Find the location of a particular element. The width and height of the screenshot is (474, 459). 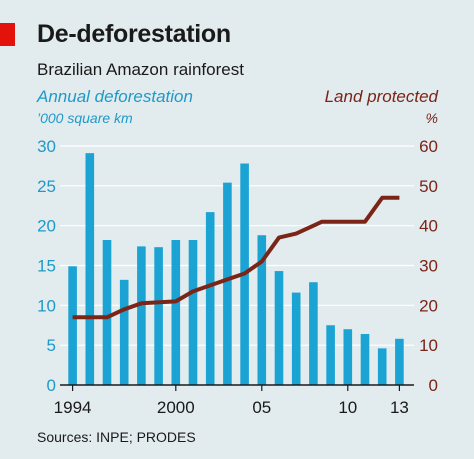

x-tick-label: 13 is located at coordinates (399, 407).